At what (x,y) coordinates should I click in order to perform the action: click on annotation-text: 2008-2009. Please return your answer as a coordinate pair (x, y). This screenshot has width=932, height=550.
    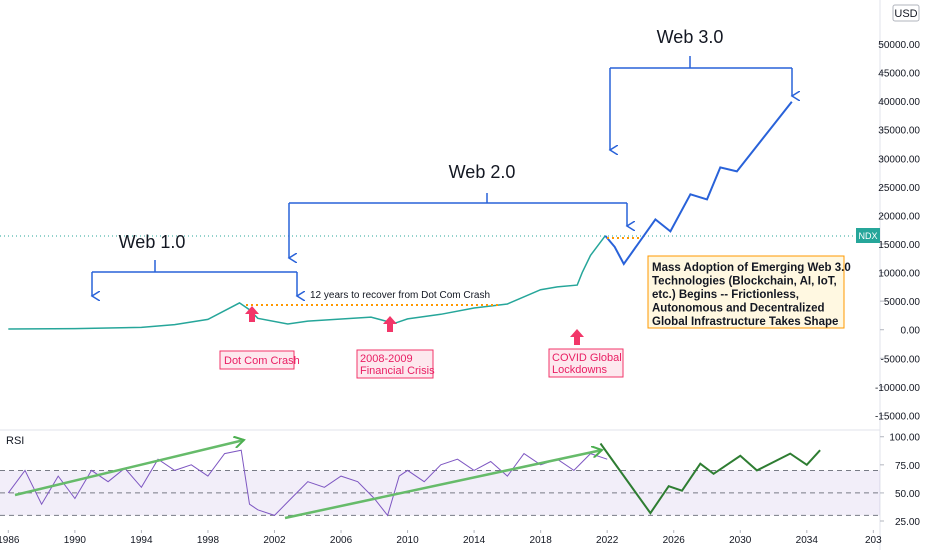
    Looking at the image, I should click on (386, 359).